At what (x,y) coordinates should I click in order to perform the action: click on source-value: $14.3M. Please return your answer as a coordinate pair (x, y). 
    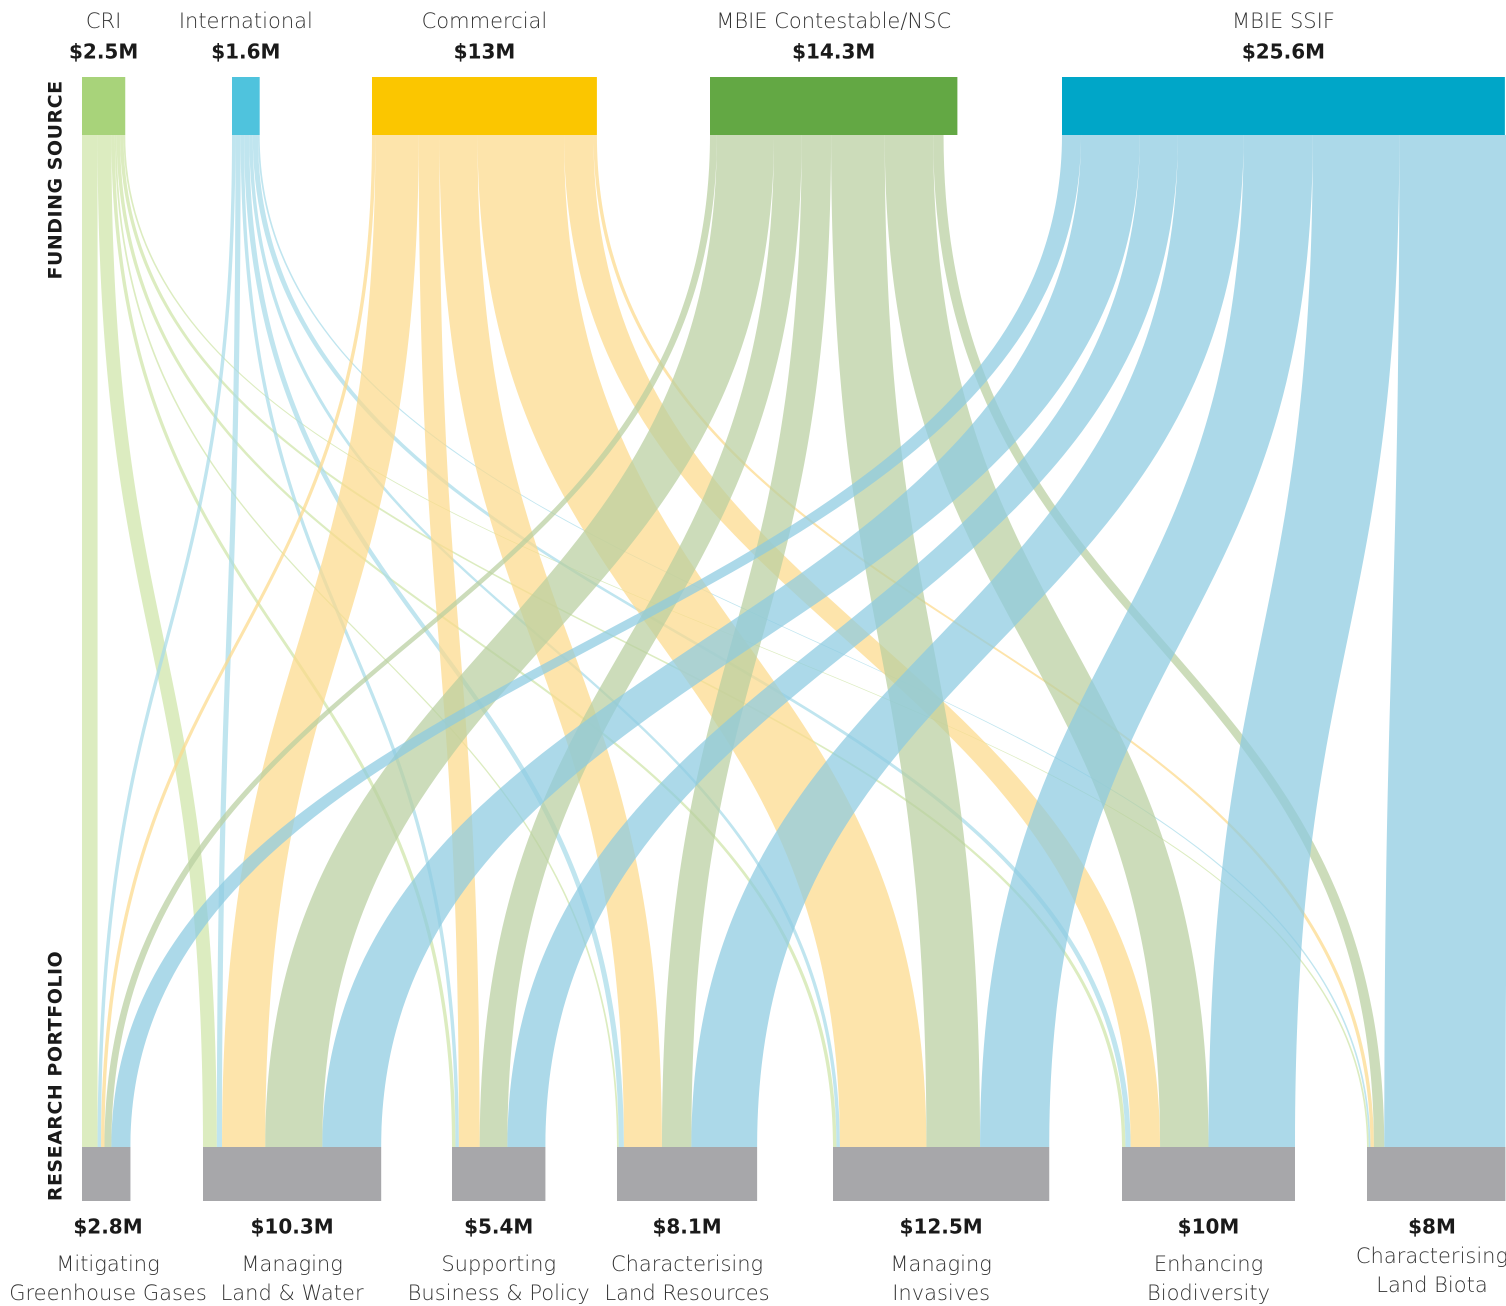
    Looking at the image, I should click on (833, 52).